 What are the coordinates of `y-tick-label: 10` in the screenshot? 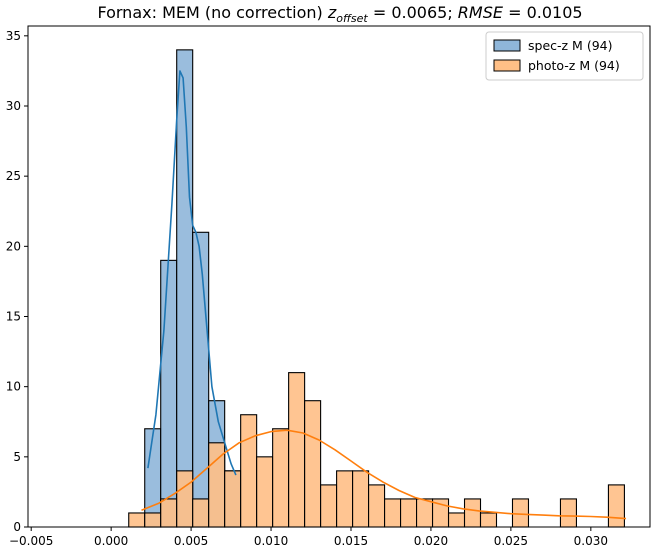 It's located at (13, 387).